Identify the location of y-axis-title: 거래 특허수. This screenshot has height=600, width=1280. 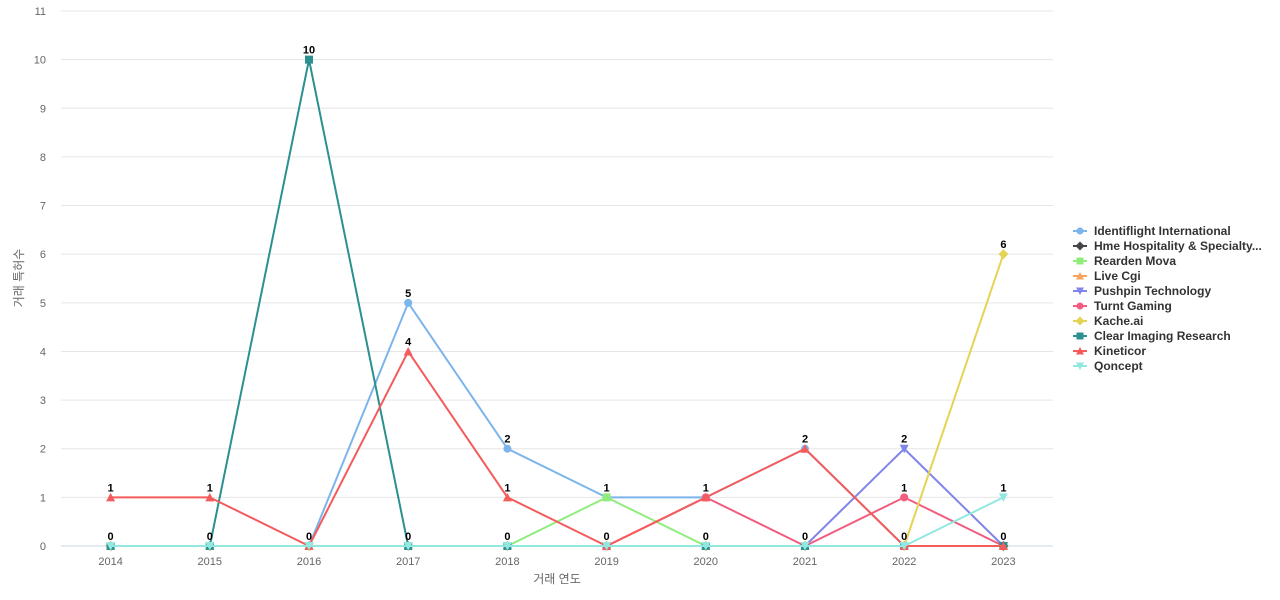
(19, 278).